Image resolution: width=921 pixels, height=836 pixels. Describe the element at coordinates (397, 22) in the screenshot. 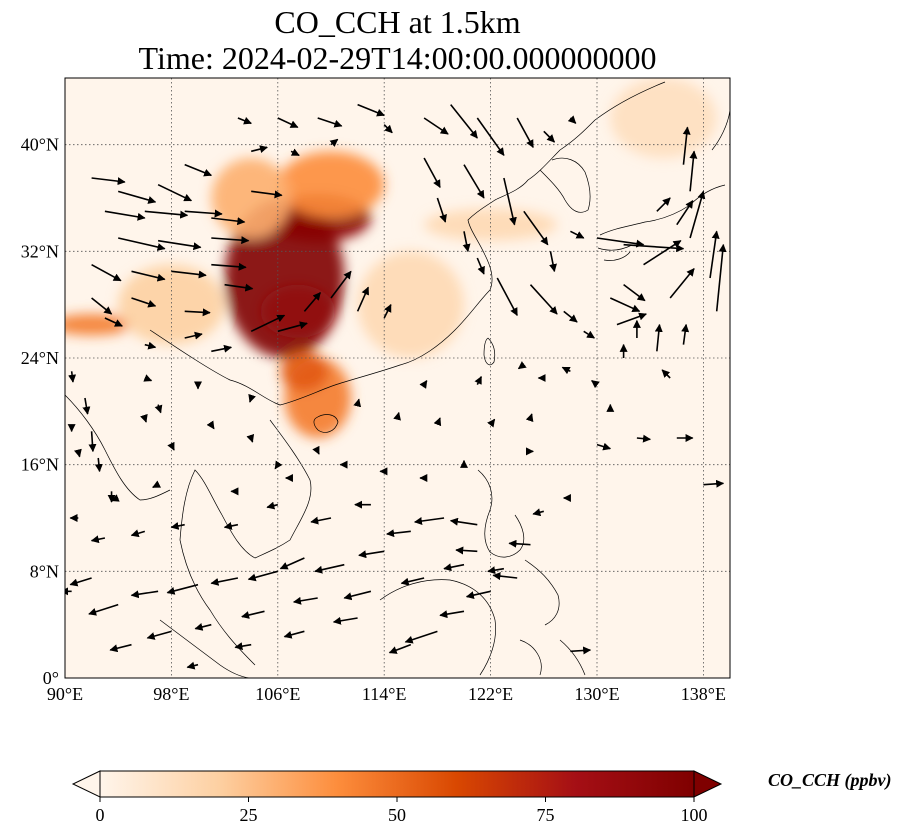

I see `title-variable: CO_CCH at 1.5km` at that location.